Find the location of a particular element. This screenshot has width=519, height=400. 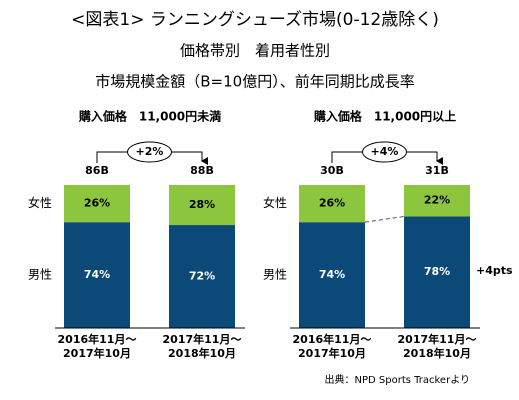

title-line: <図表1> ランニングシューズ市場(0-12歳除く) is located at coordinates (255, 20).